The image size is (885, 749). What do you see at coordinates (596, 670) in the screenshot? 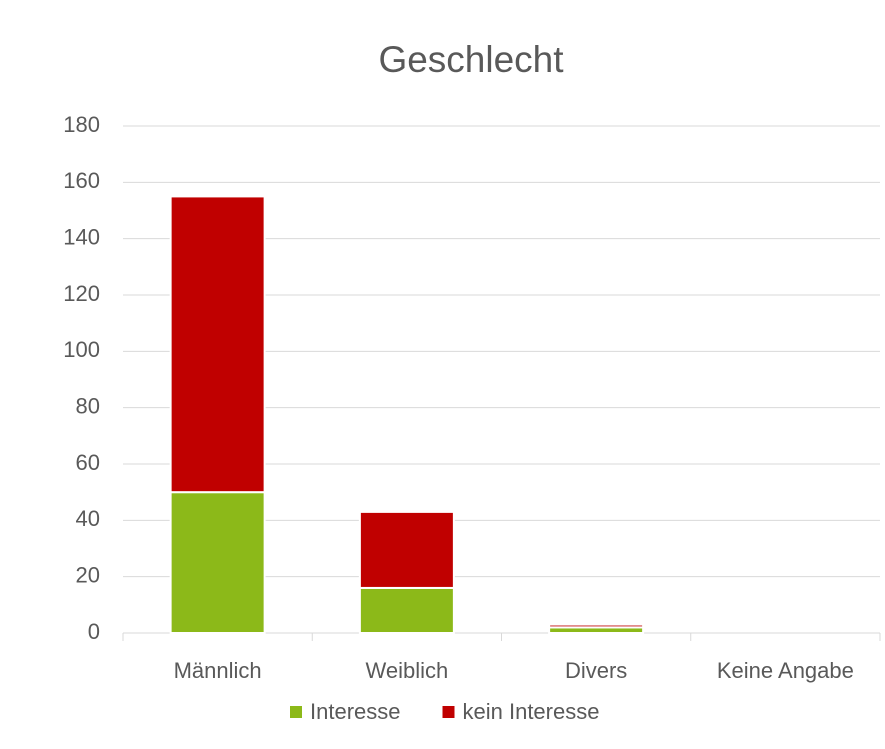
I see `x-tick-label: Divers` at bounding box center [596, 670].